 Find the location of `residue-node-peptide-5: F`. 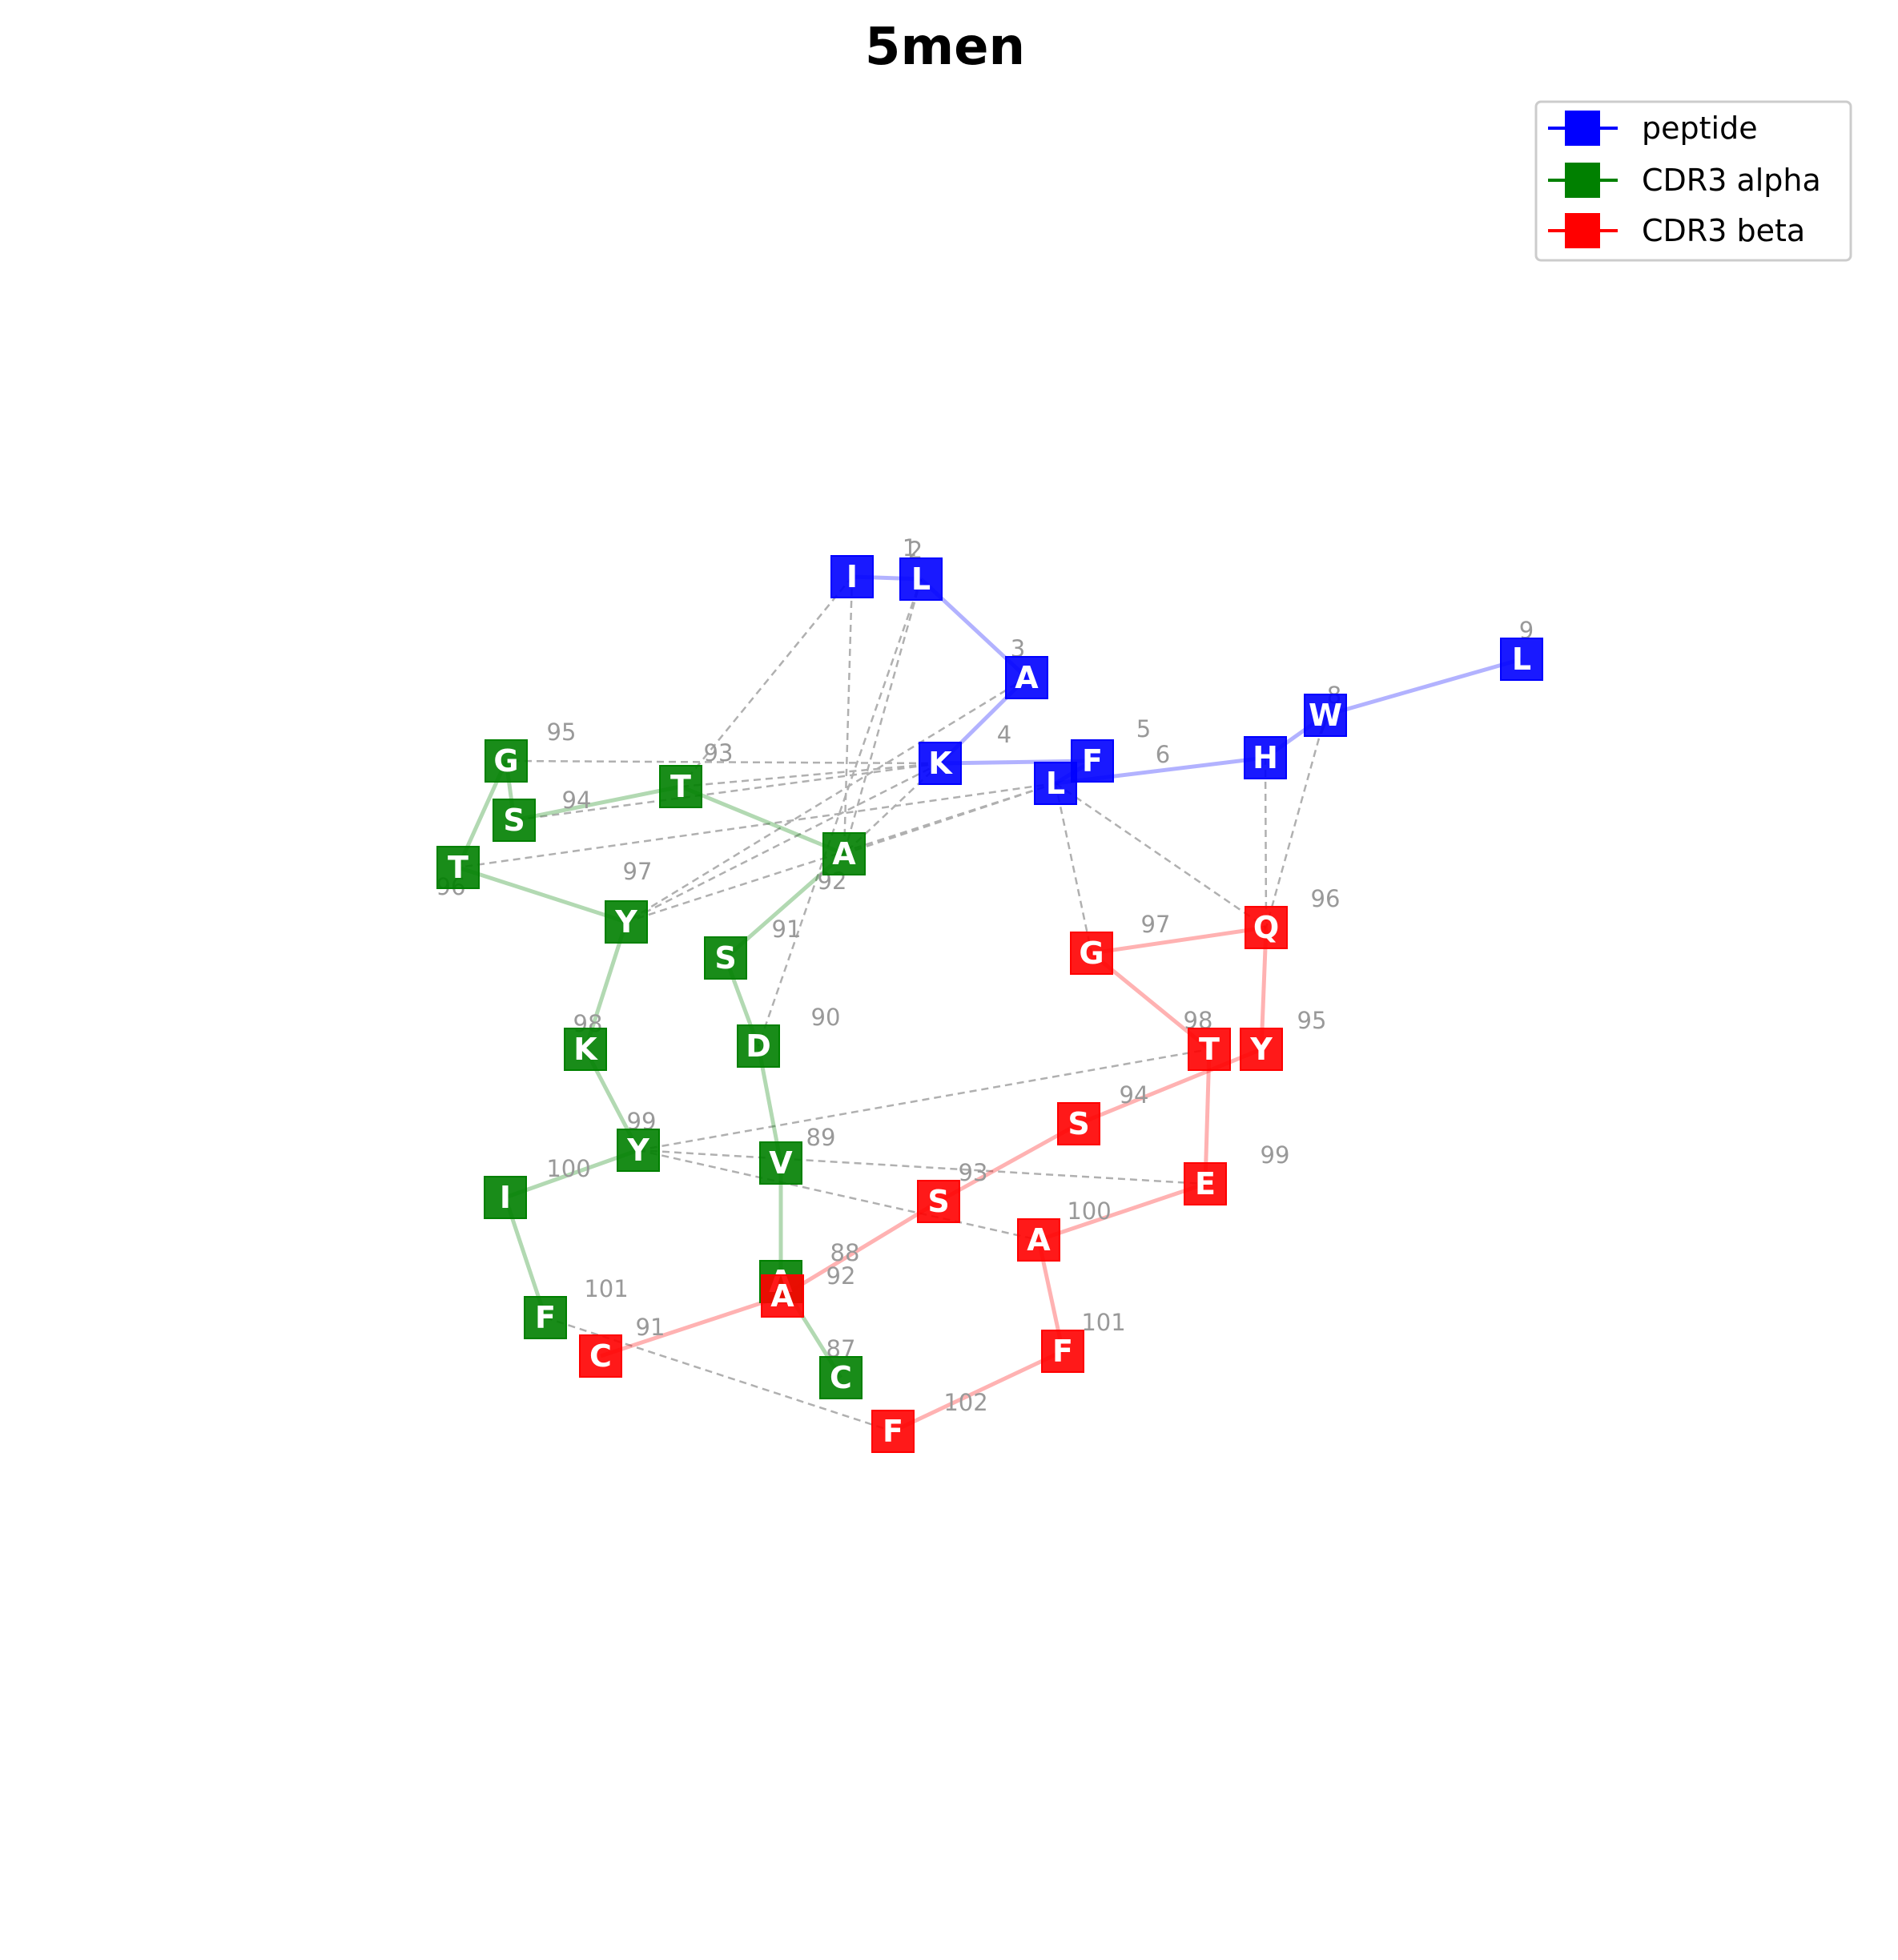

residue-node-peptide-5: F is located at coordinates (1092, 761).